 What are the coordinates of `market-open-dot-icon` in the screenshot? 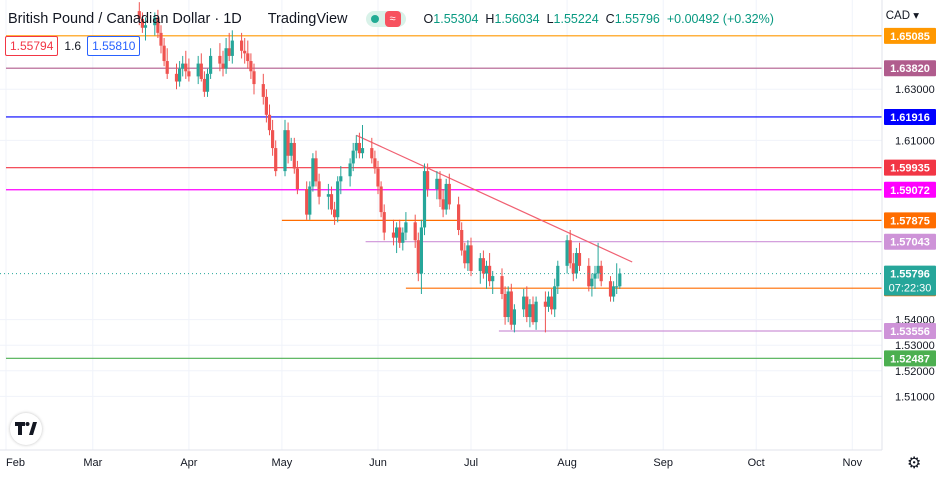 It's located at (374, 19).